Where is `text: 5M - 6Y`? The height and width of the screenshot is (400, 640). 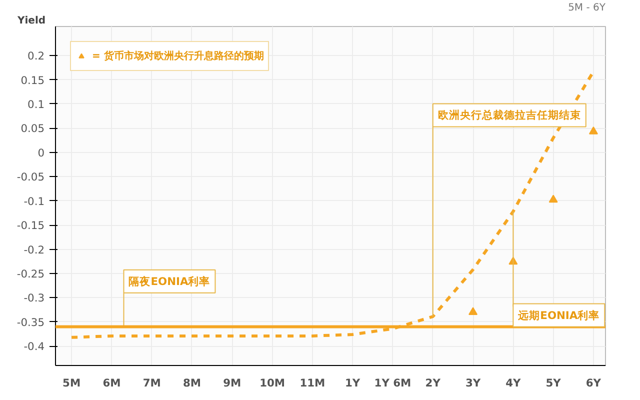 text: 5M - 6Y is located at coordinates (587, 8).